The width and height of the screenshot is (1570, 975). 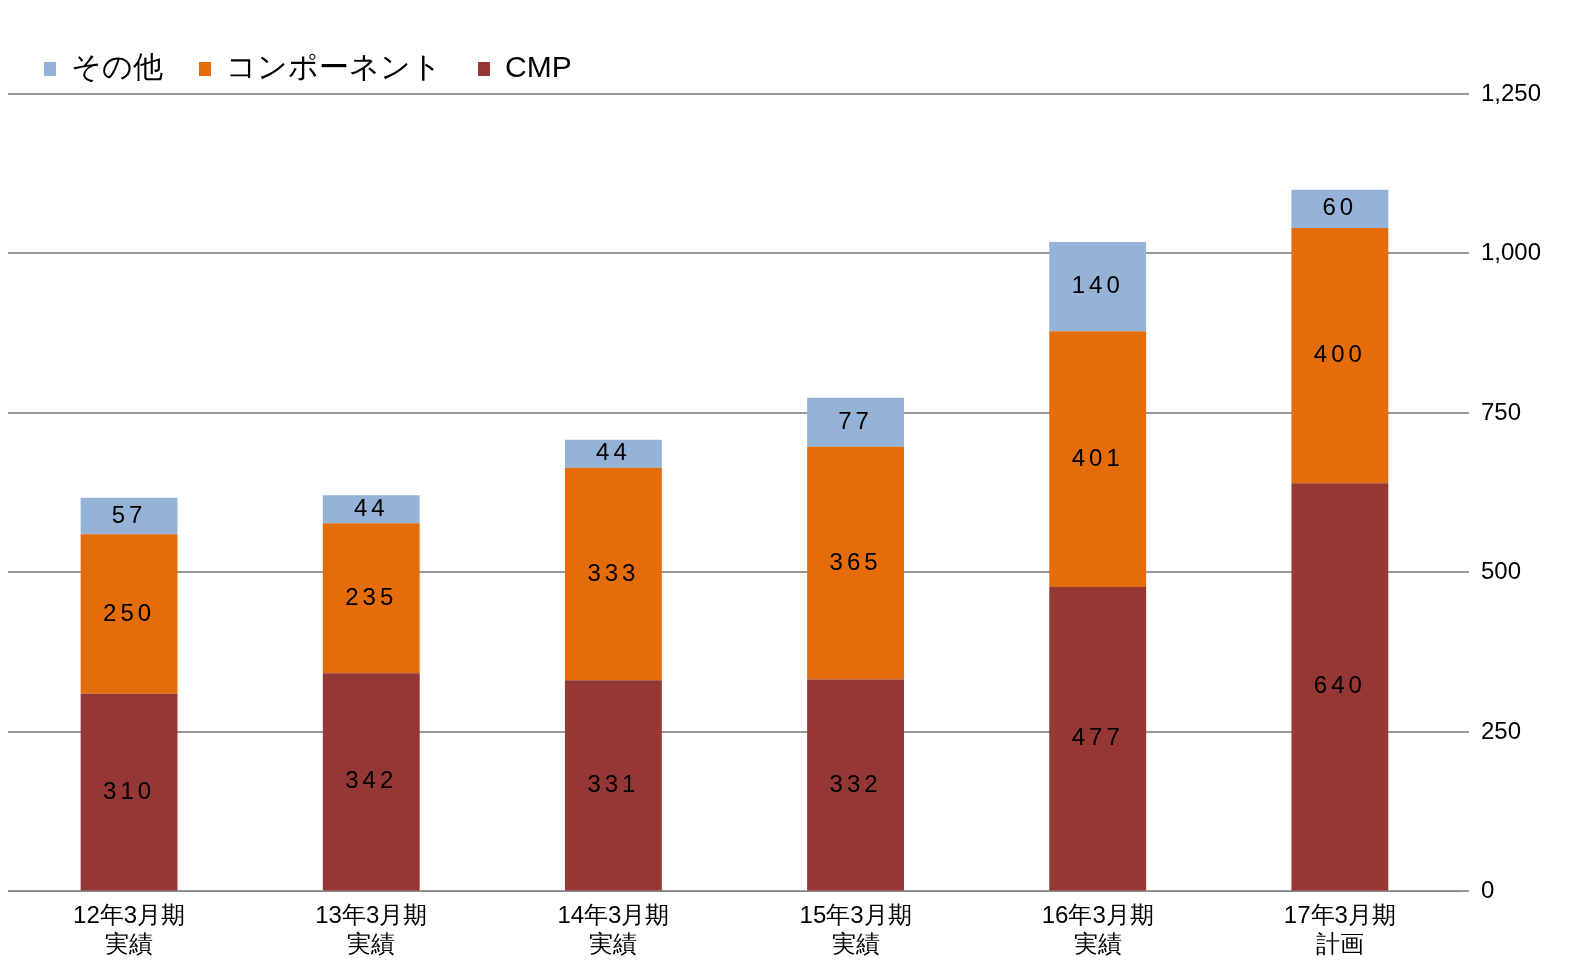 What do you see at coordinates (613, 929) in the screenshot?
I see `x-tick-label: 14年3月期実績` at bounding box center [613, 929].